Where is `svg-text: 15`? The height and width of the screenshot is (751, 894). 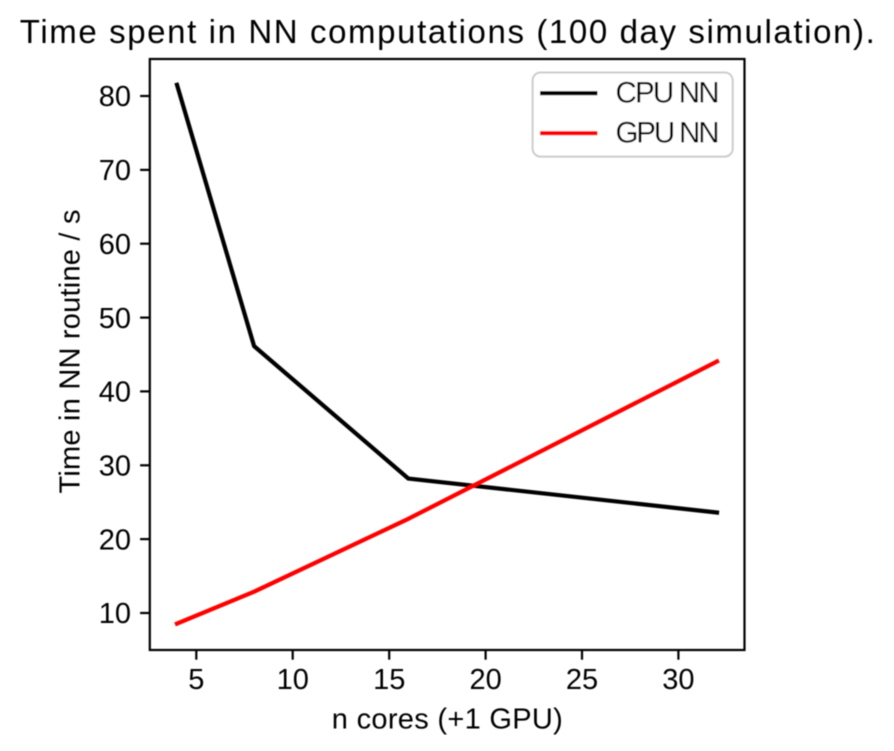
svg-text: 15 is located at coordinates (389, 680).